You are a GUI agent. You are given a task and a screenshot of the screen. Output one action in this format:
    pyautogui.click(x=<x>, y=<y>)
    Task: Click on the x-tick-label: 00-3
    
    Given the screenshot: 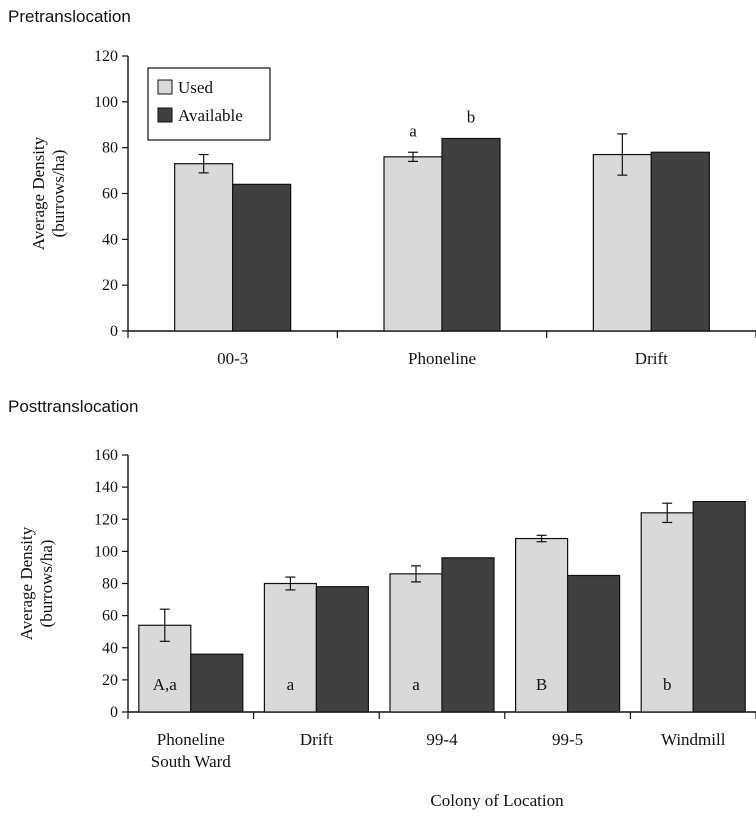 What is the action you would take?
    pyautogui.click(x=232, y=358)
    